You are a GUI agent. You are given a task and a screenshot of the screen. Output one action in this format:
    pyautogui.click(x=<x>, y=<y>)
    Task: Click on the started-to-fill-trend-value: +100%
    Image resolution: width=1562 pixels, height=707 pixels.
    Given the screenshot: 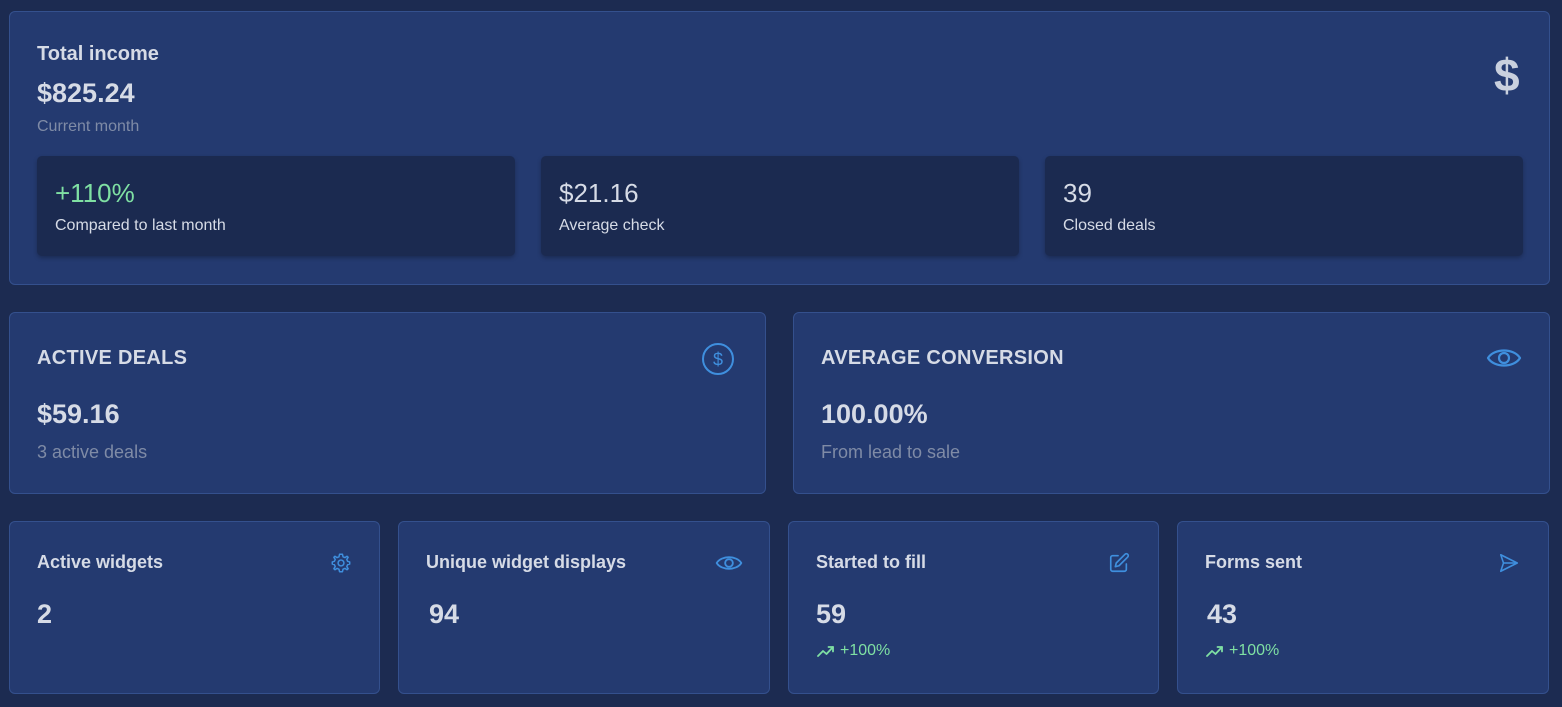 What is the action you would take?
    pyautogui.click(x=865, y=650)
    